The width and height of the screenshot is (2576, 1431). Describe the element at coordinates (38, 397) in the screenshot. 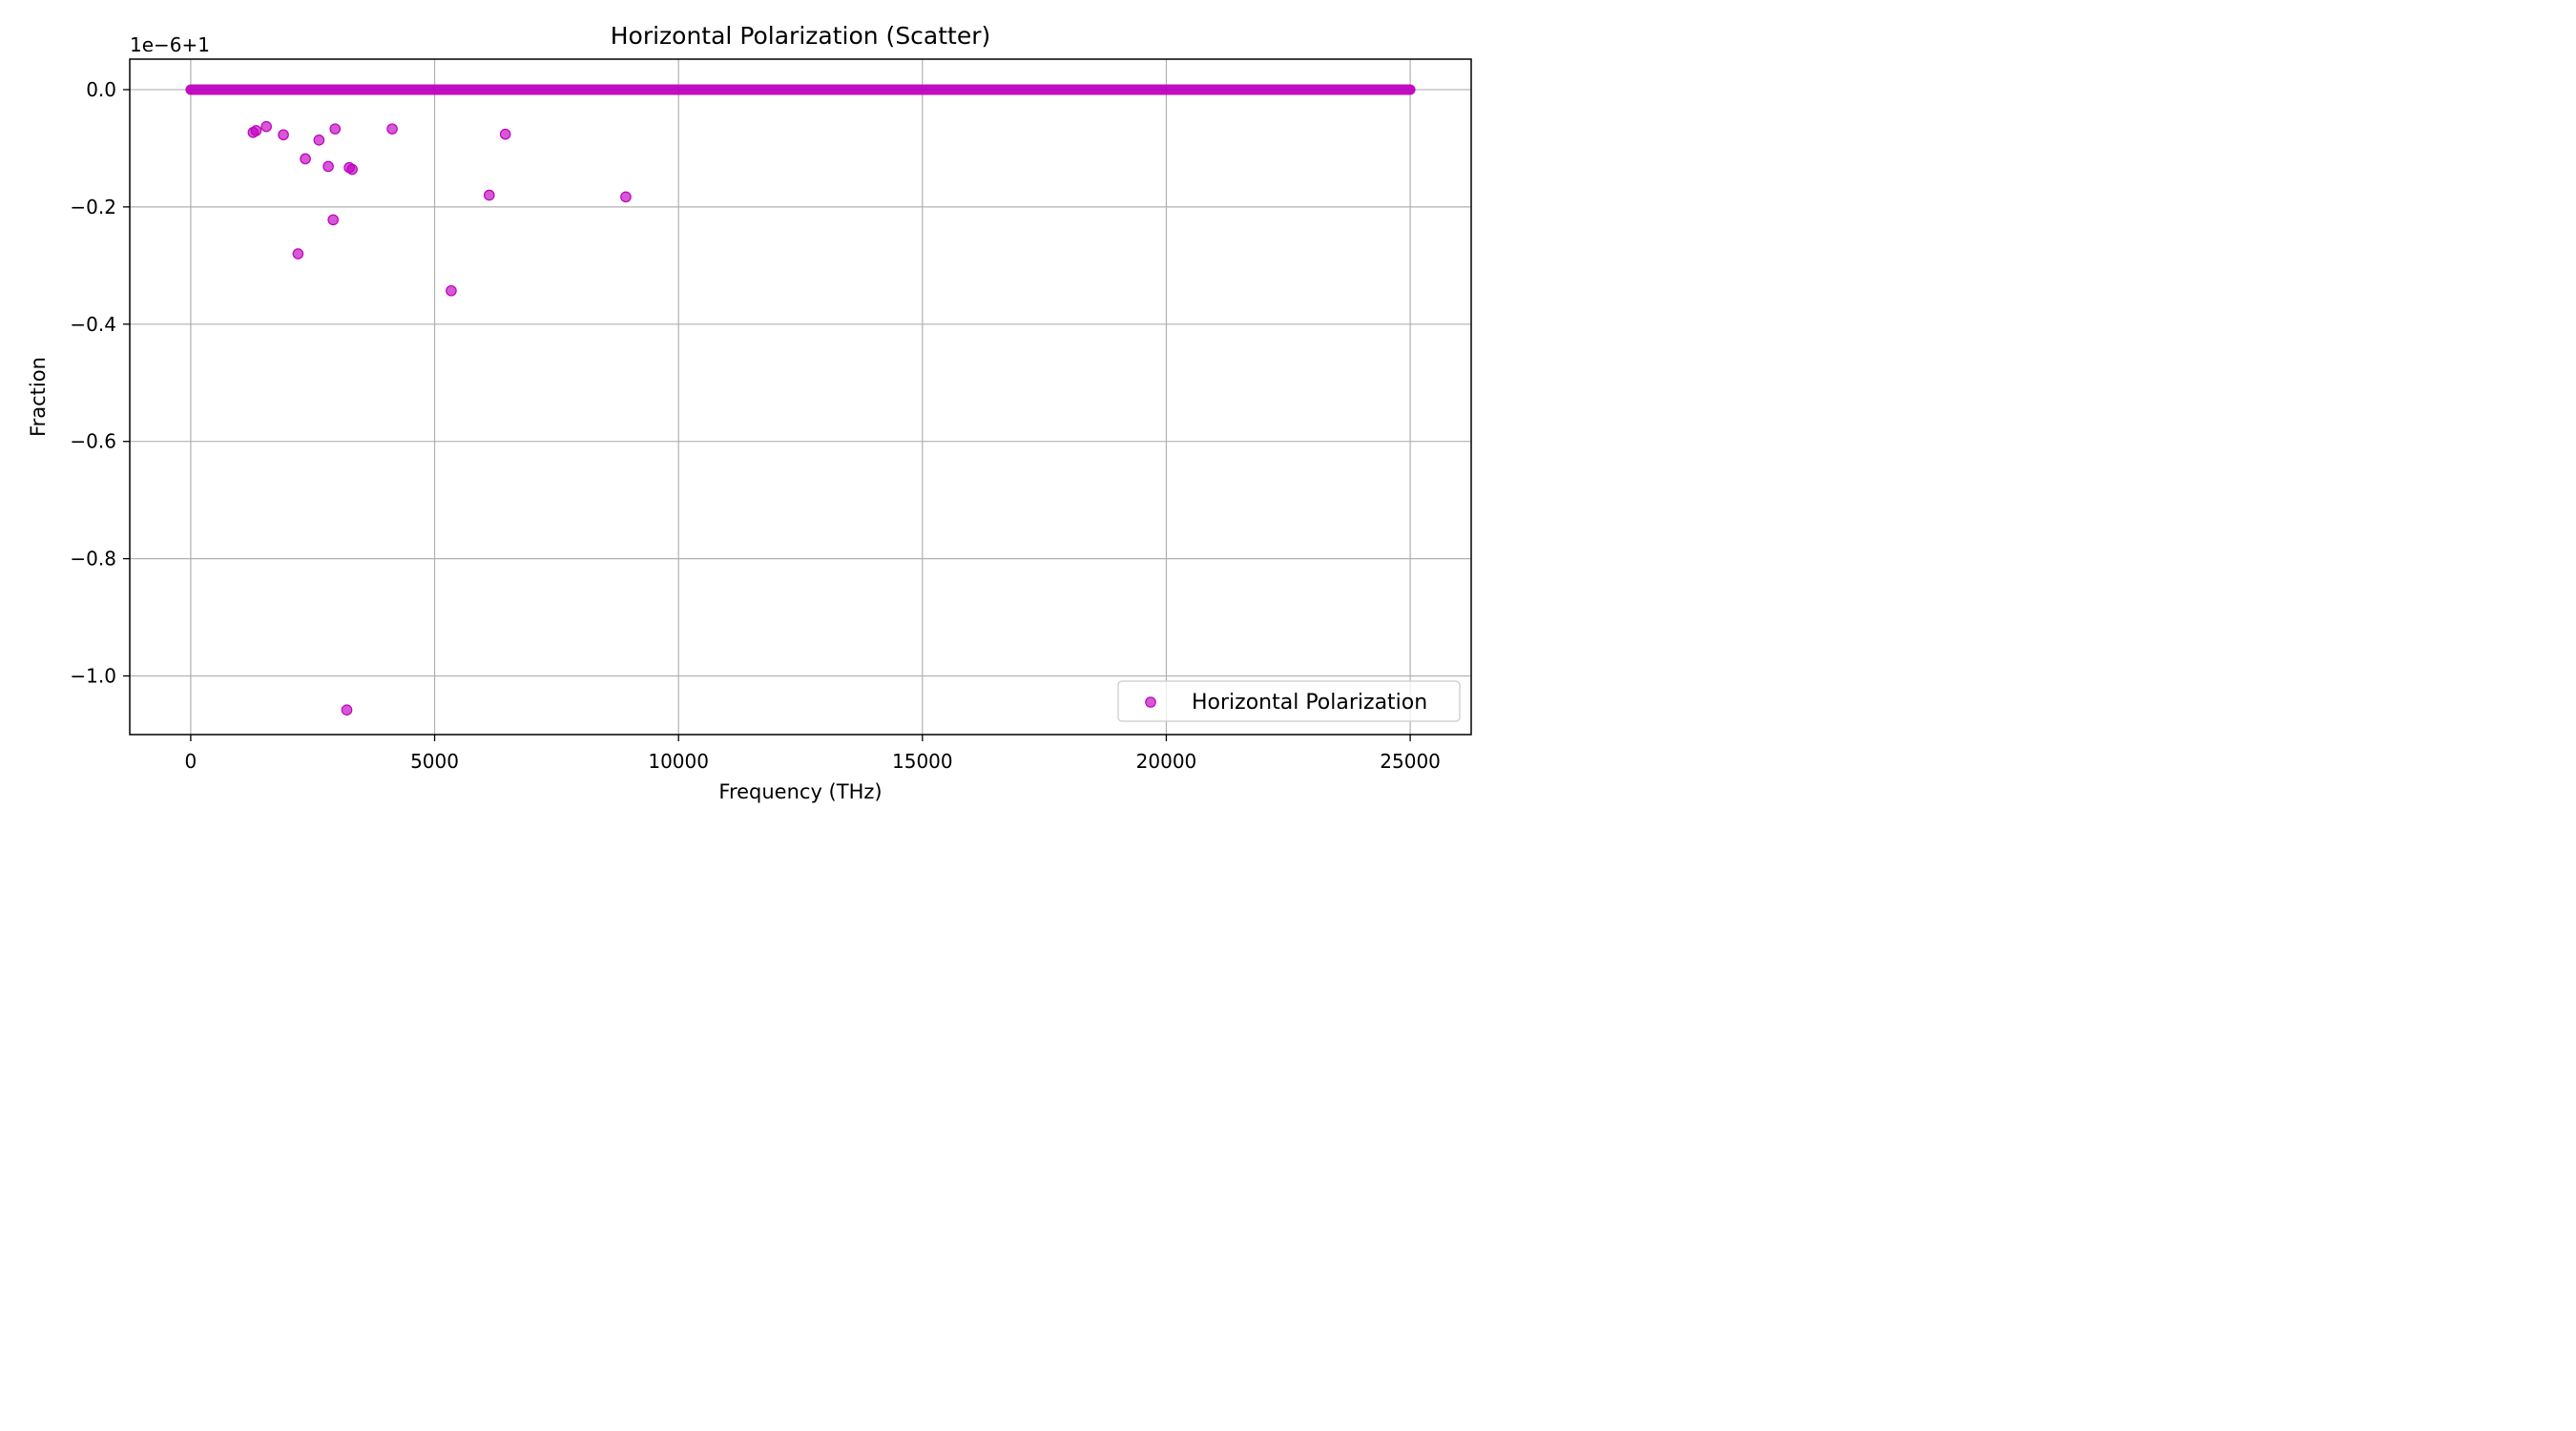

I see `y-axis-label: Fraction` at that location.